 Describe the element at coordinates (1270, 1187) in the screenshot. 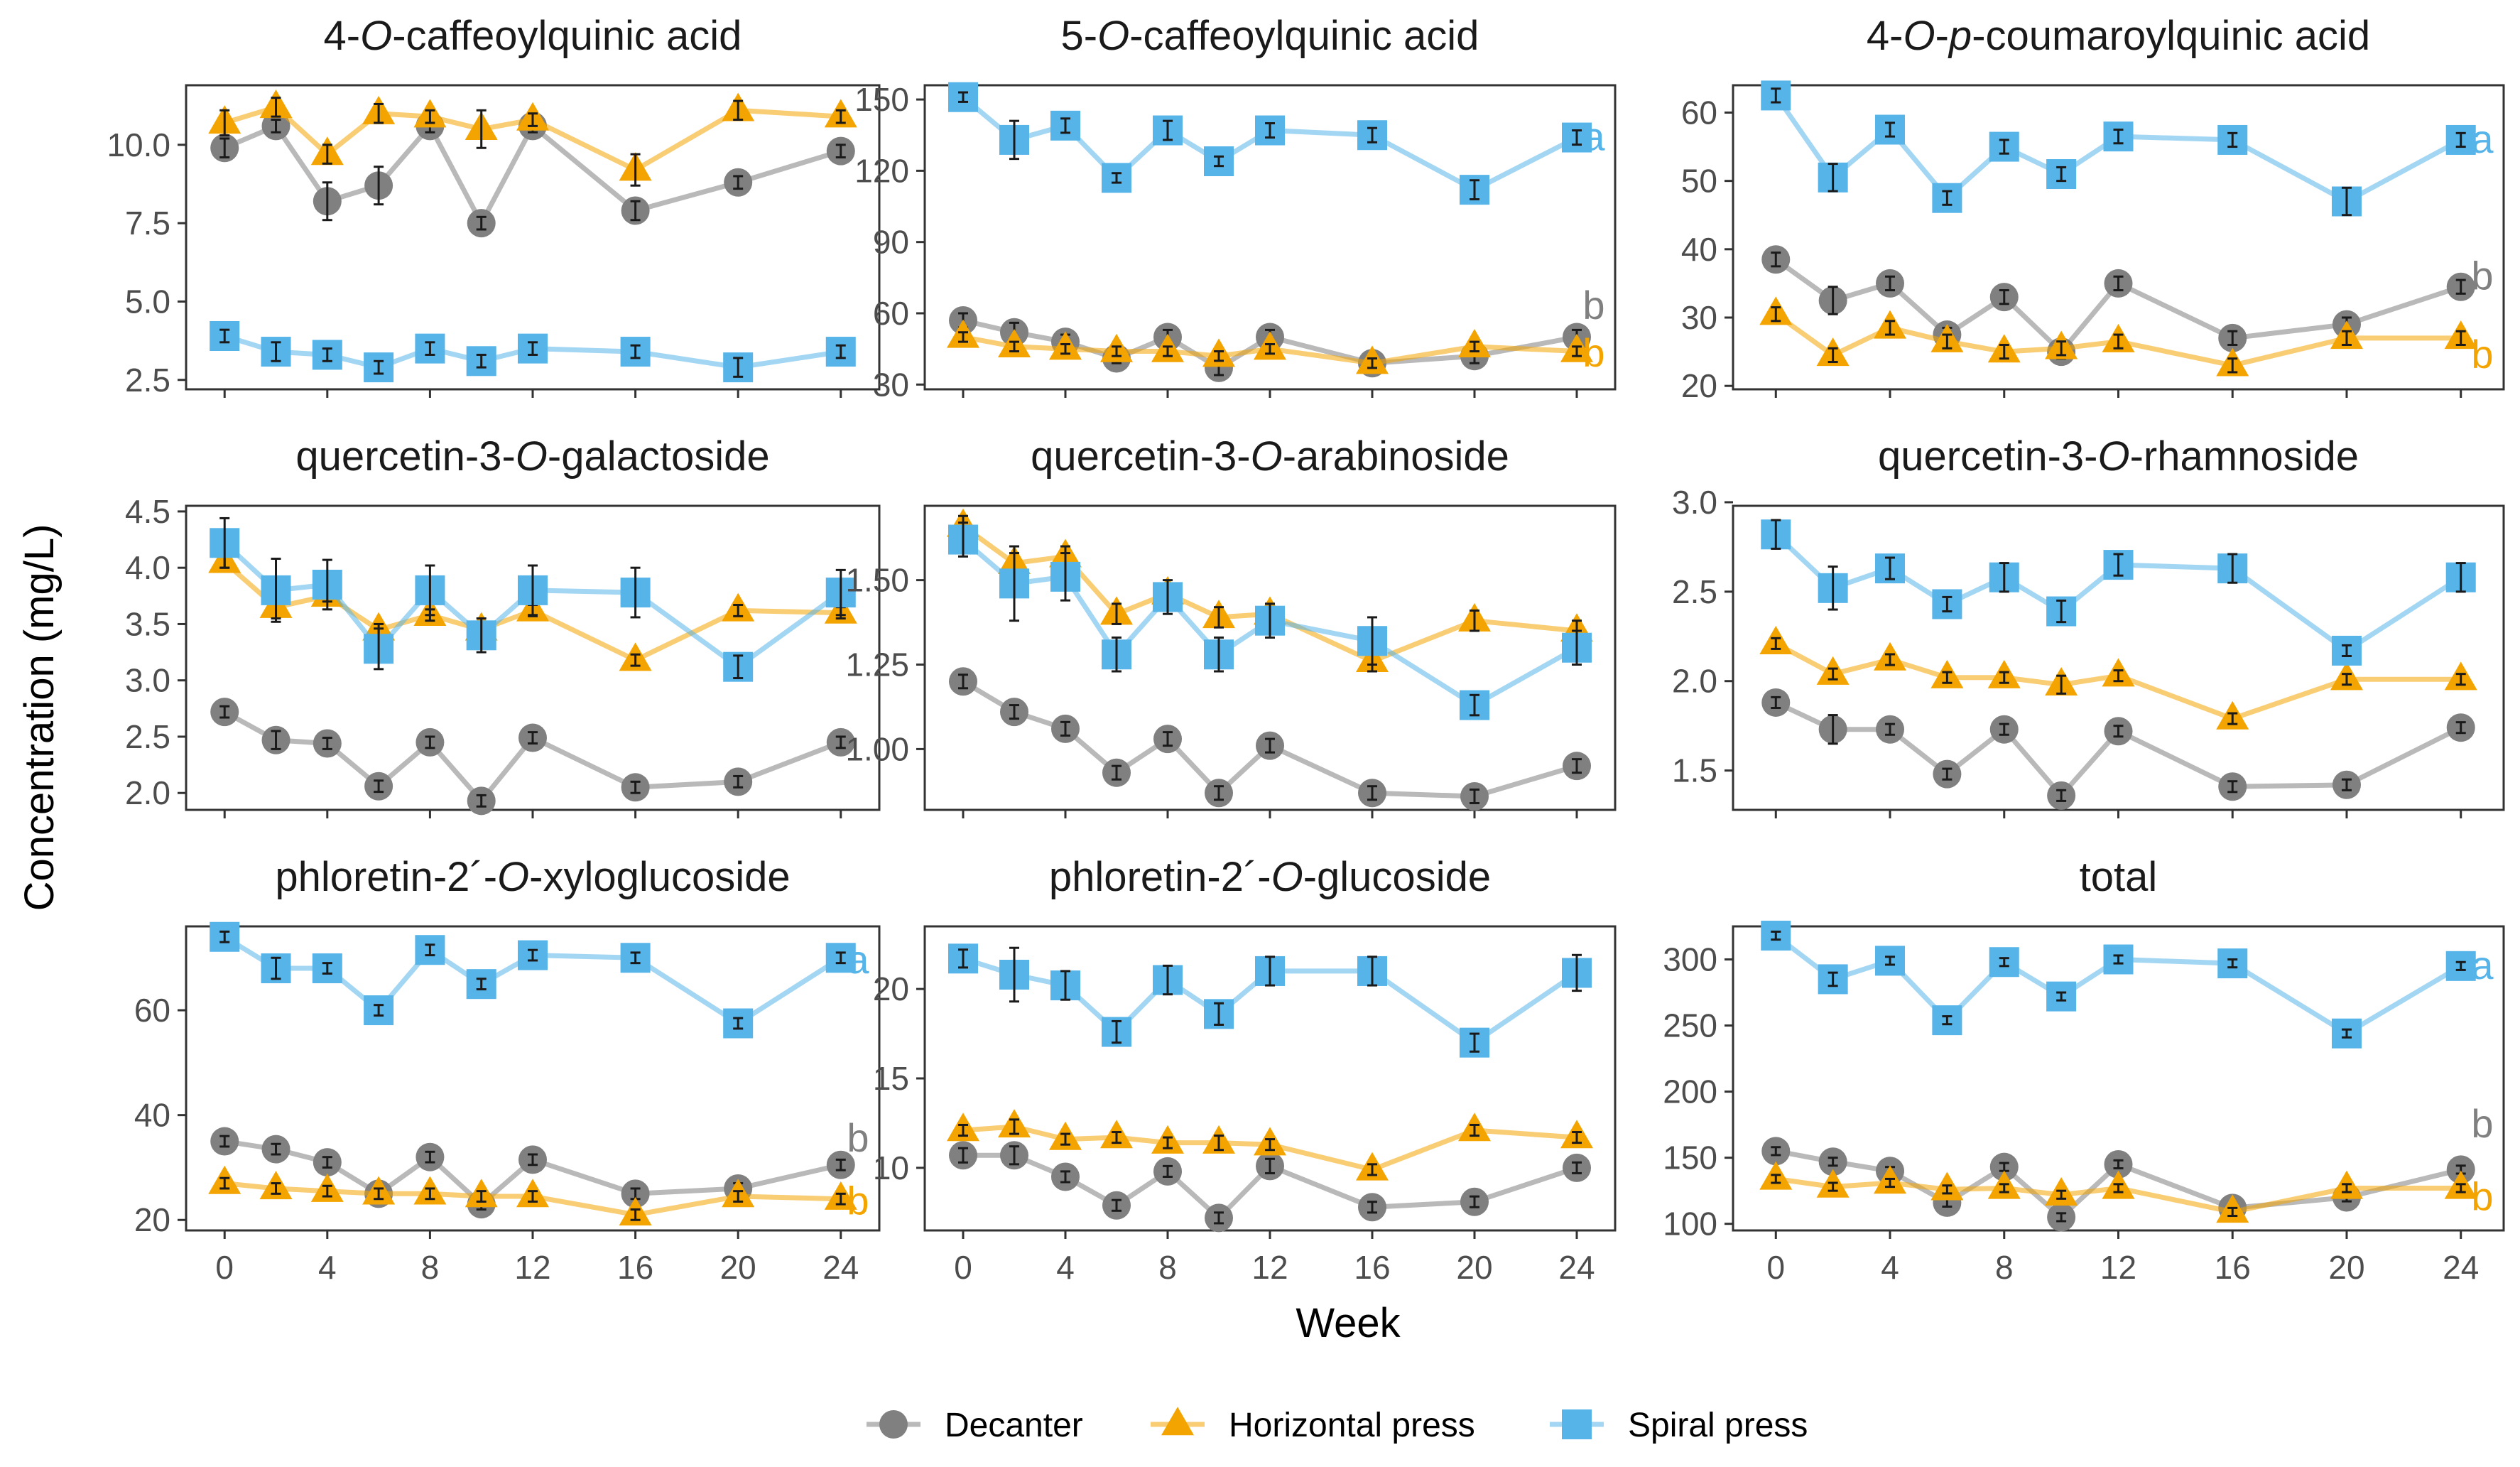

I see `series-decanter` at that location.